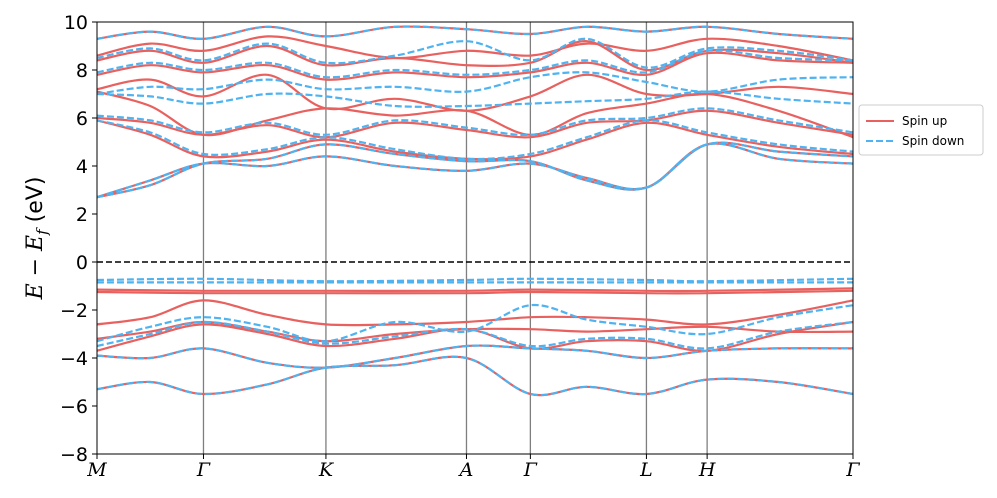 The height and width of the screenshot is (498, 997). I want to click on y-axis-label-sub: f, so click(42, 231).